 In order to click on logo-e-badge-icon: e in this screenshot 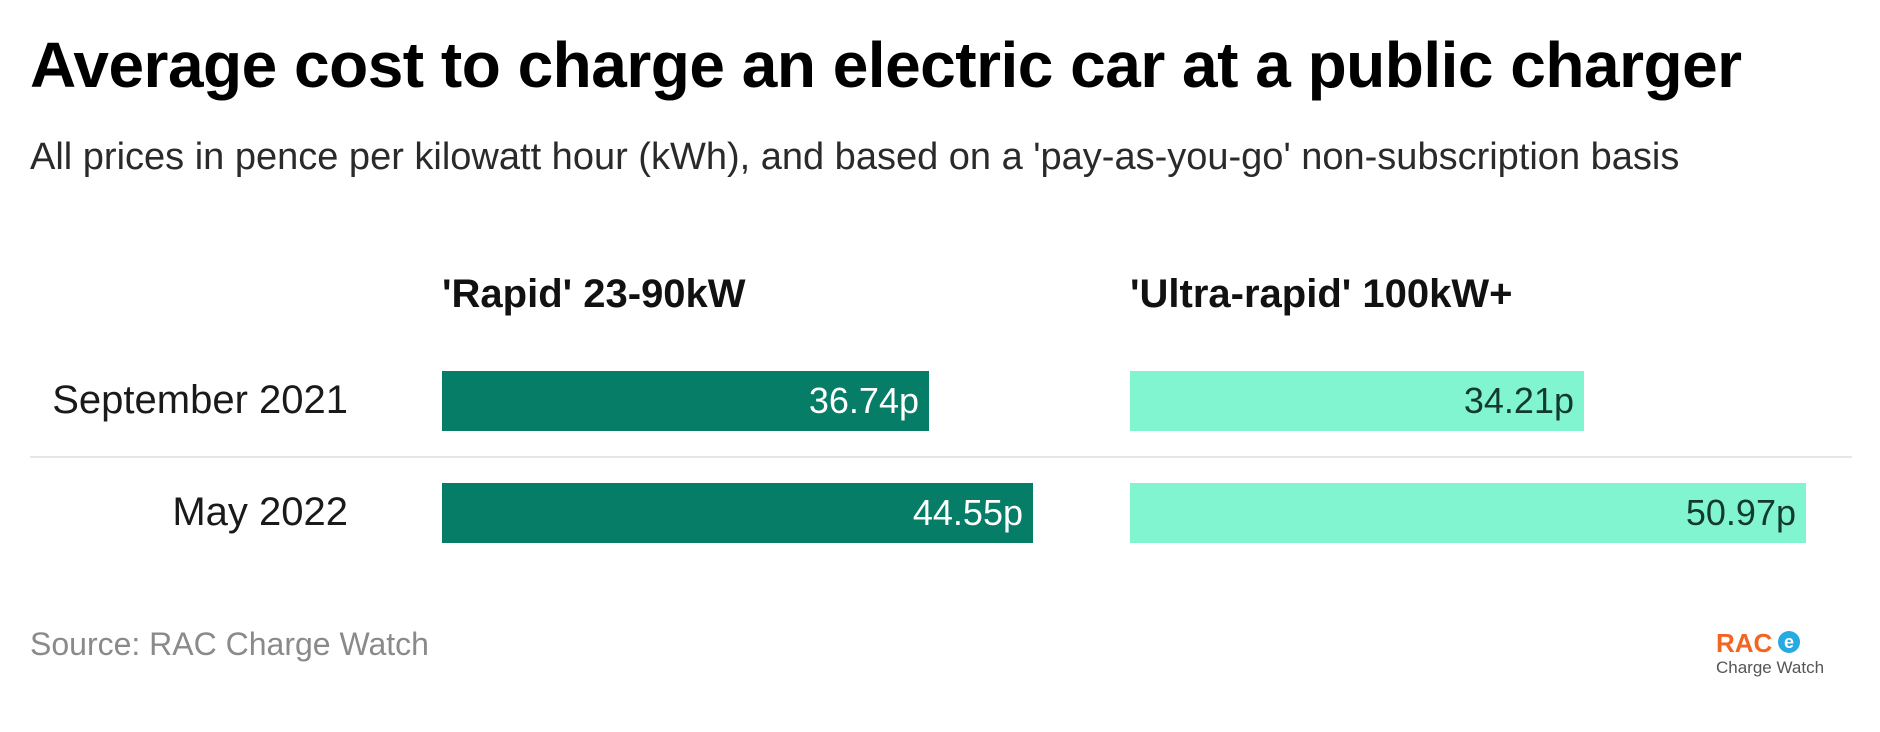, I will do `click(1789, 642)`.